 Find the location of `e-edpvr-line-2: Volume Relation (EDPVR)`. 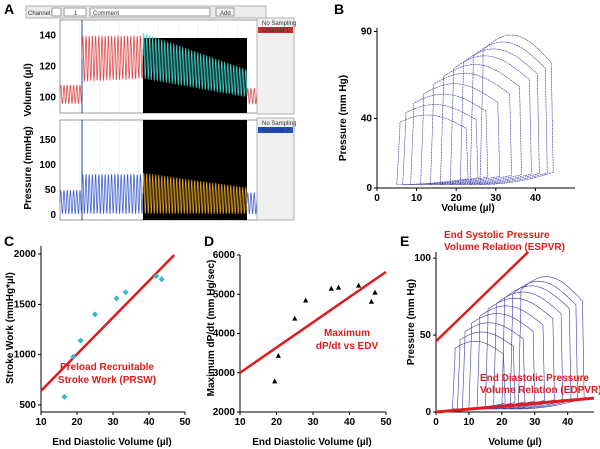

e-edpvr-line-2: Volume Relation (EDPVR) is located at coordinates (540, 390).